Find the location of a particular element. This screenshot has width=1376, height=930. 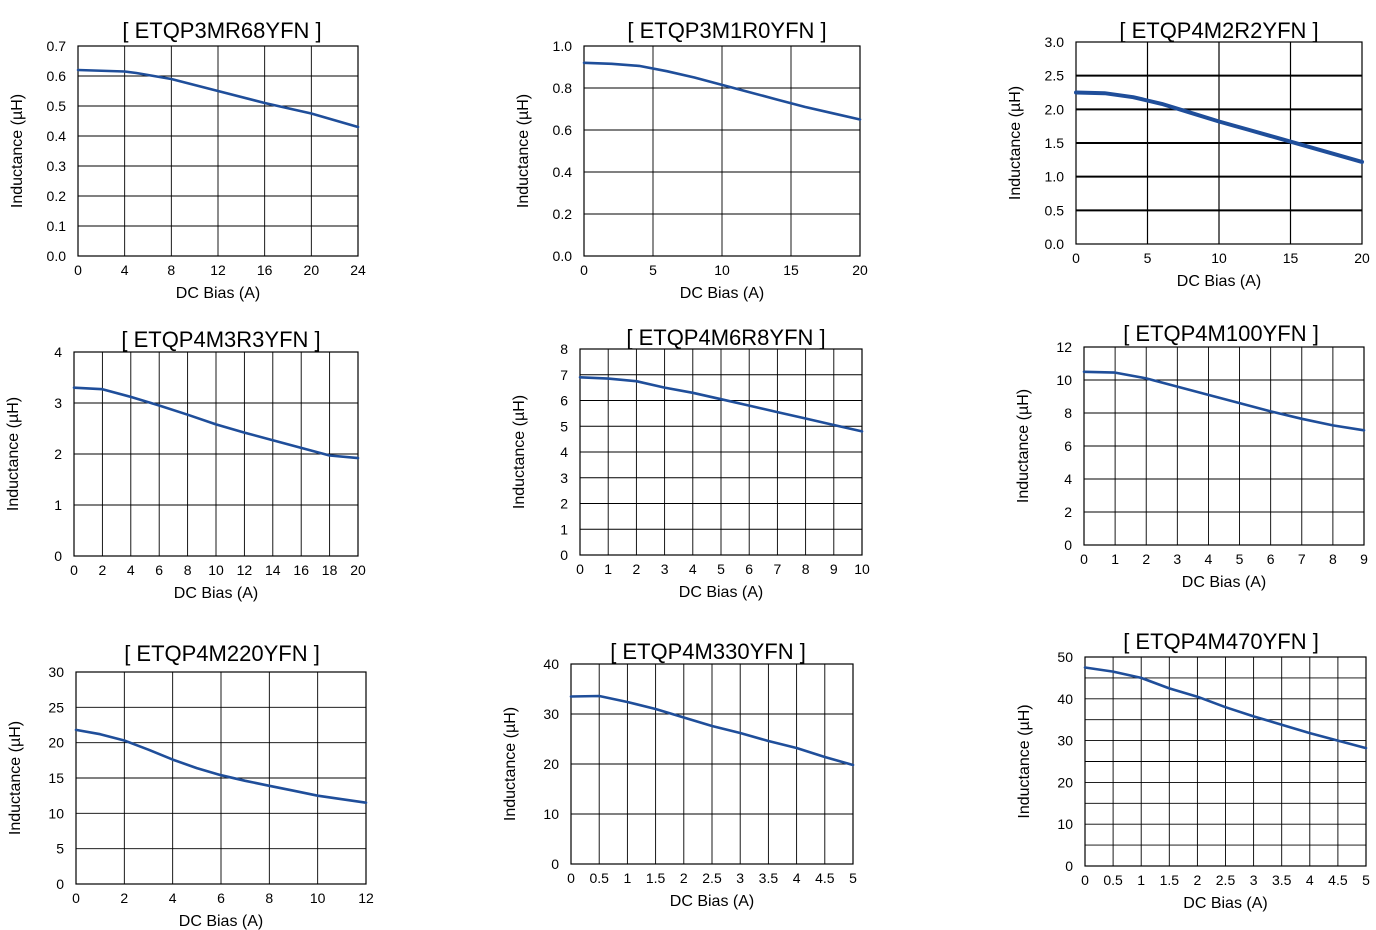

x-tick-label: 14 is located at coordinates (273, 570).